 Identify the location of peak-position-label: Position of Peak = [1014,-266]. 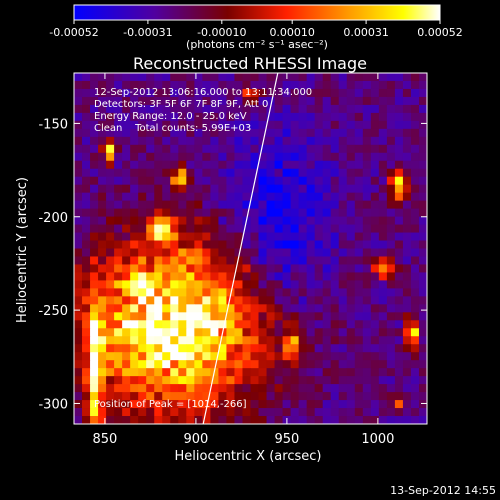
(170, 404).